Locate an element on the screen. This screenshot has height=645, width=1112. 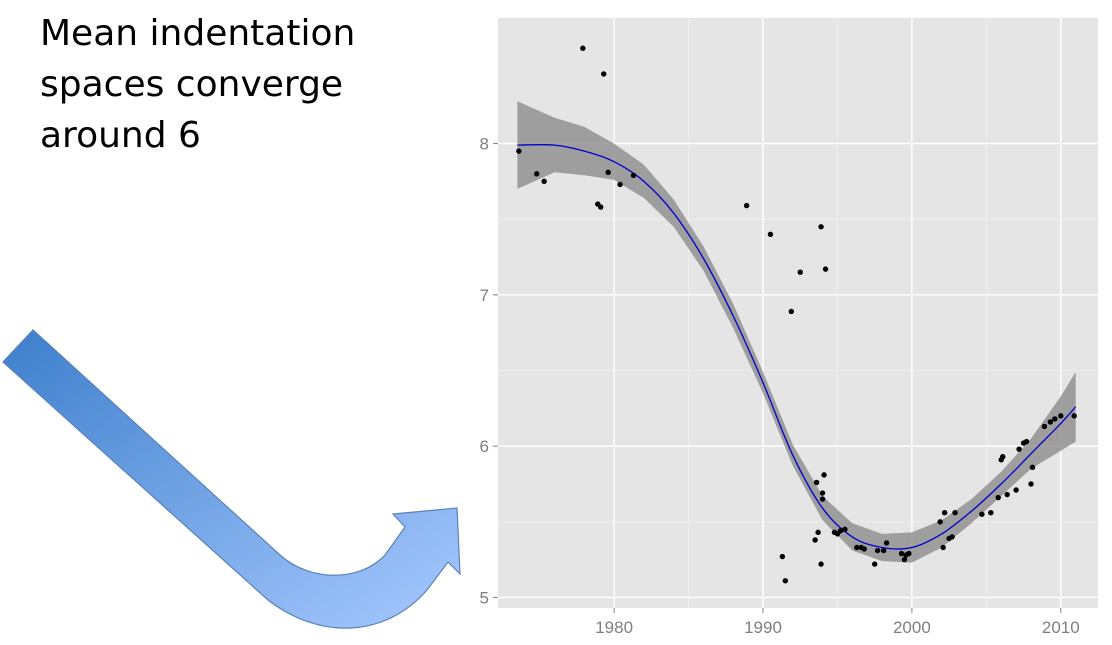
headline-line-3: around 6 is located at coordinates (120, 135).